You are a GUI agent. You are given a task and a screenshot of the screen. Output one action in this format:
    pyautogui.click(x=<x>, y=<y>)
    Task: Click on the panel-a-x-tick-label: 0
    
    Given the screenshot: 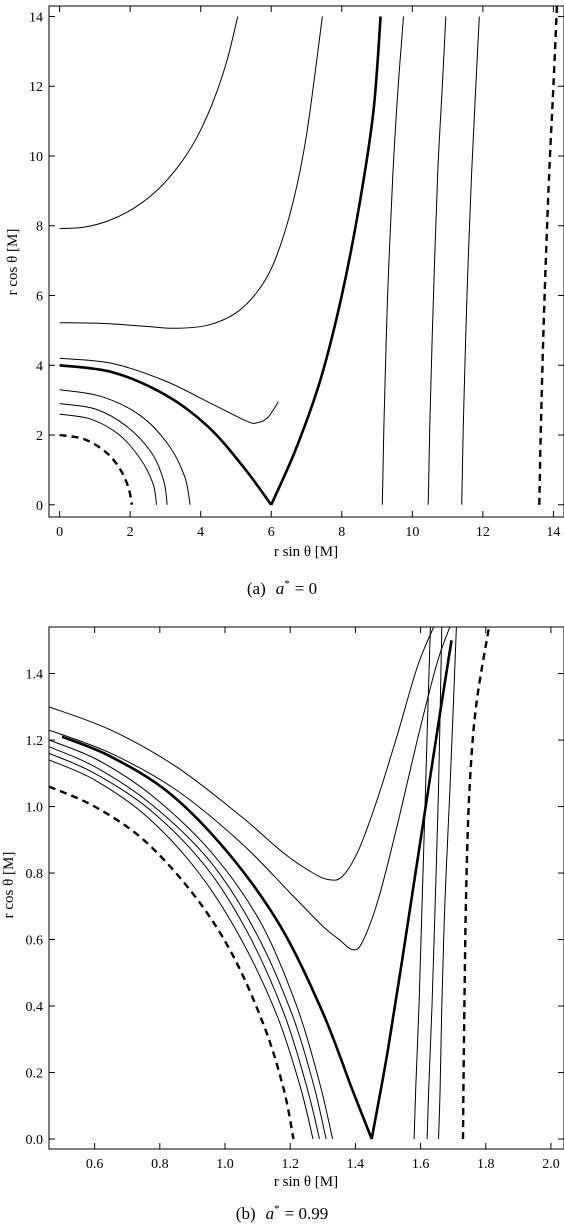 What is the action you would take?
    pyautogui.click(x=59, y=532)
    